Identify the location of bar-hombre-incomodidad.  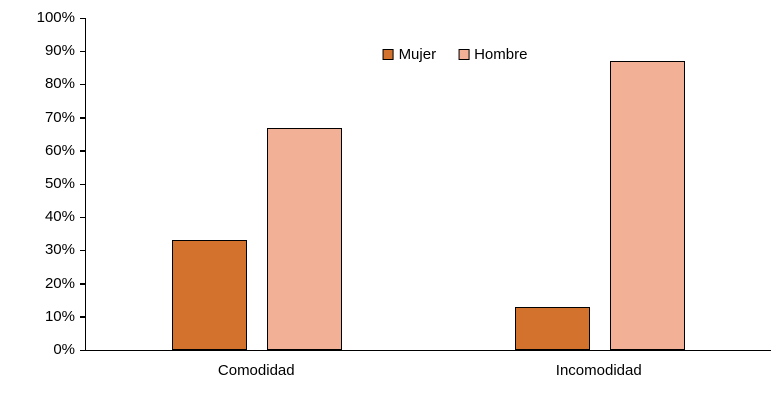
(647, 205).